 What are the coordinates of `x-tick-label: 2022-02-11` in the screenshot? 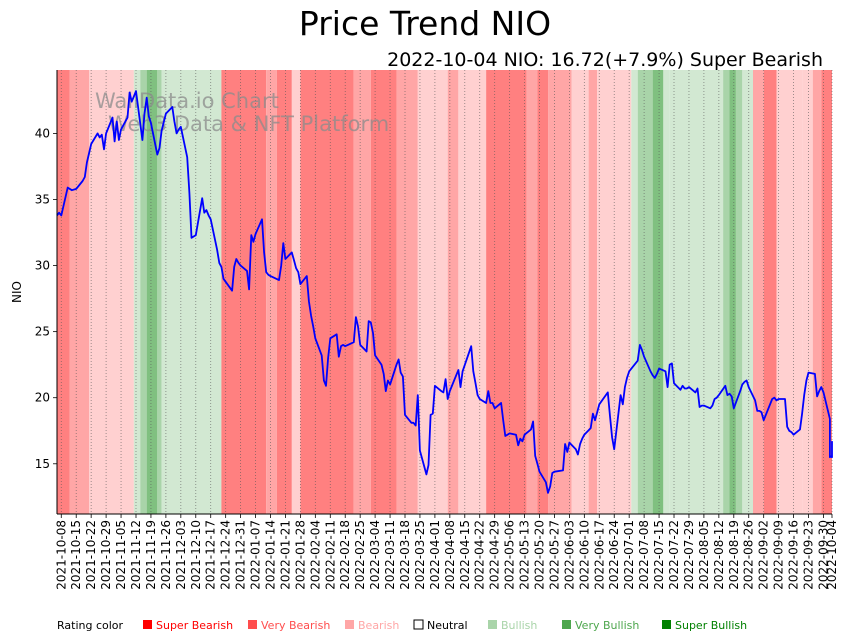 It's located at (330, 555).